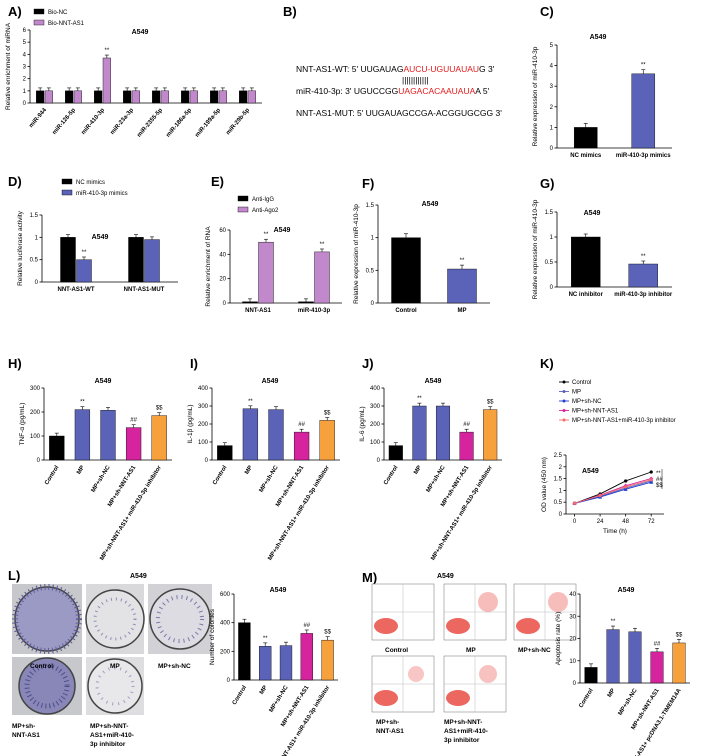 Image resolution: width=705 pixels, height=756 pixels. What do you see at coordinates (369, 577) in the screenshot?
I see `panel-label-m: M)` at bounding box center [369, 577].